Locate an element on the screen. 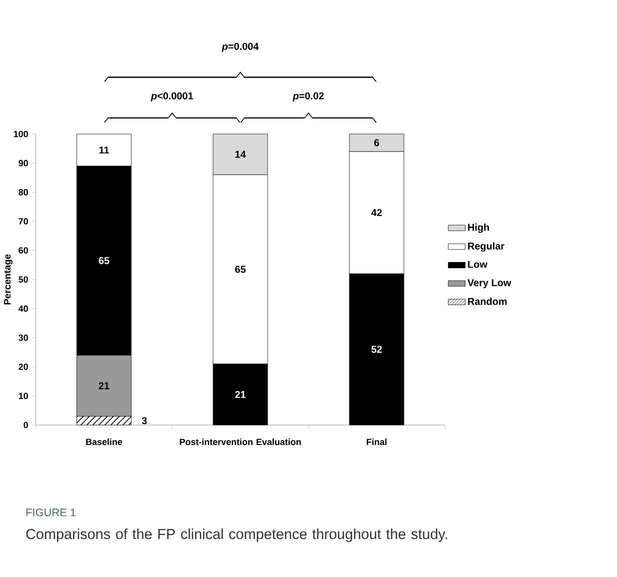 This screenshot has height=577, width=617. y-tick-label: 60 is located at coordinates (23, 250).